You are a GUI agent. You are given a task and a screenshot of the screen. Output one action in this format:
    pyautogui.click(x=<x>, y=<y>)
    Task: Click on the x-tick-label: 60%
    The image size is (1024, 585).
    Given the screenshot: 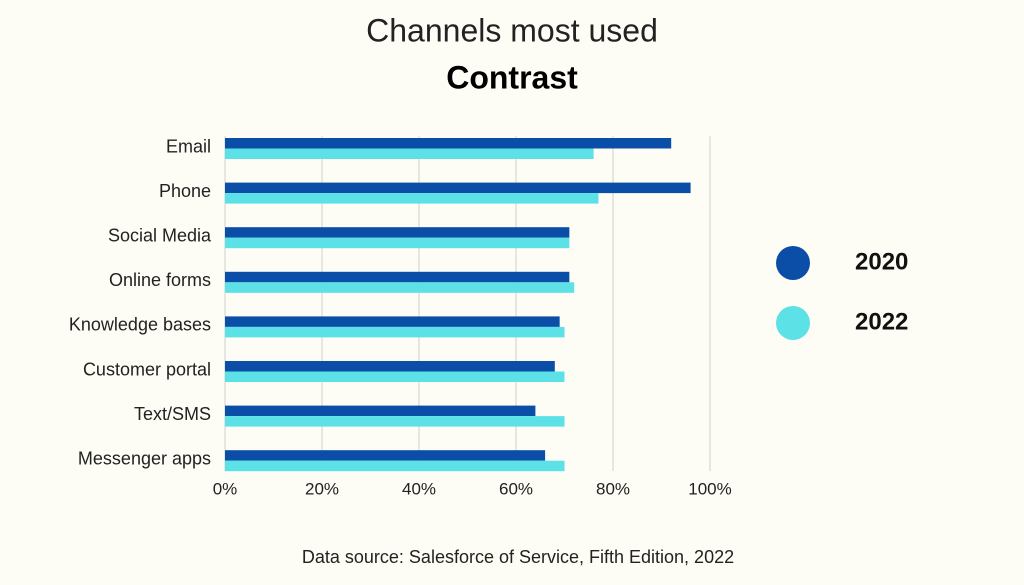 What is the action you would take?
    pyautogui.click(x=516, y=488)
    